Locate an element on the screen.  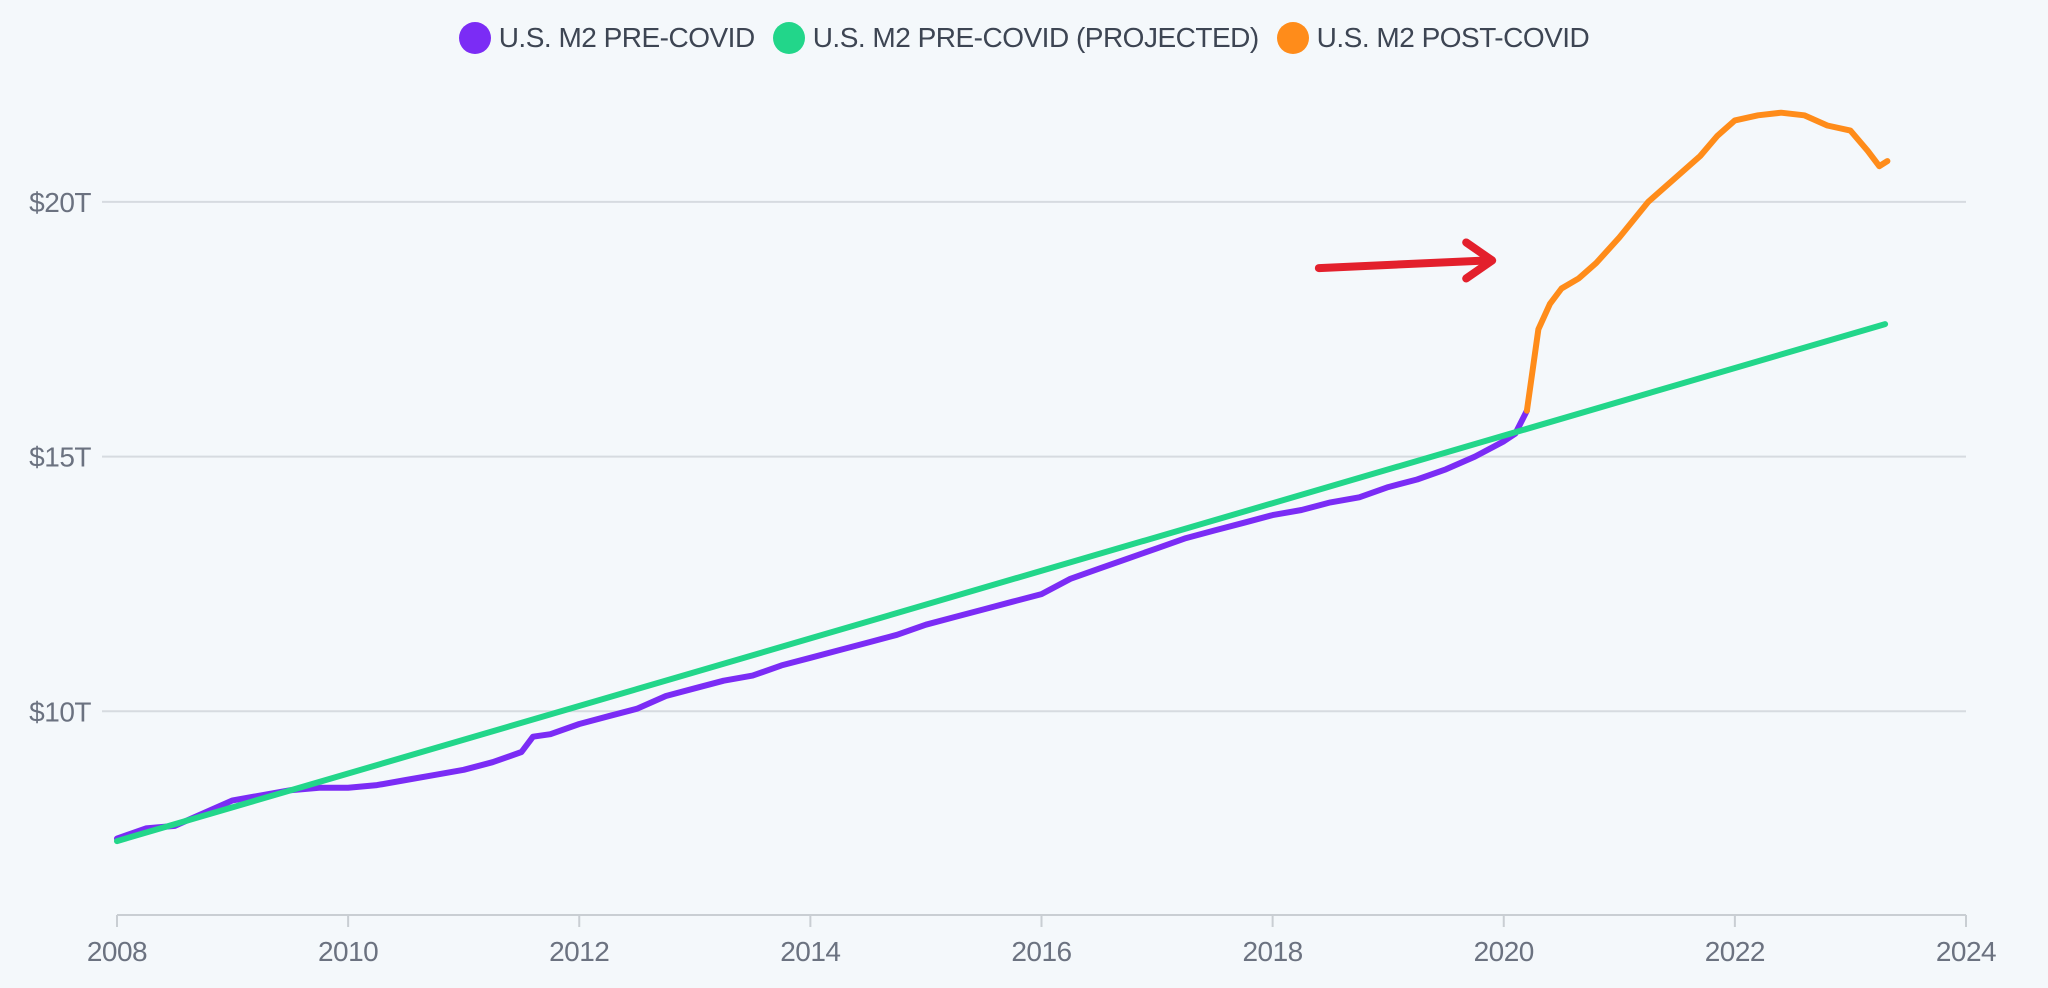
y-tick-label: $20T is located at coordinates (60, 202).